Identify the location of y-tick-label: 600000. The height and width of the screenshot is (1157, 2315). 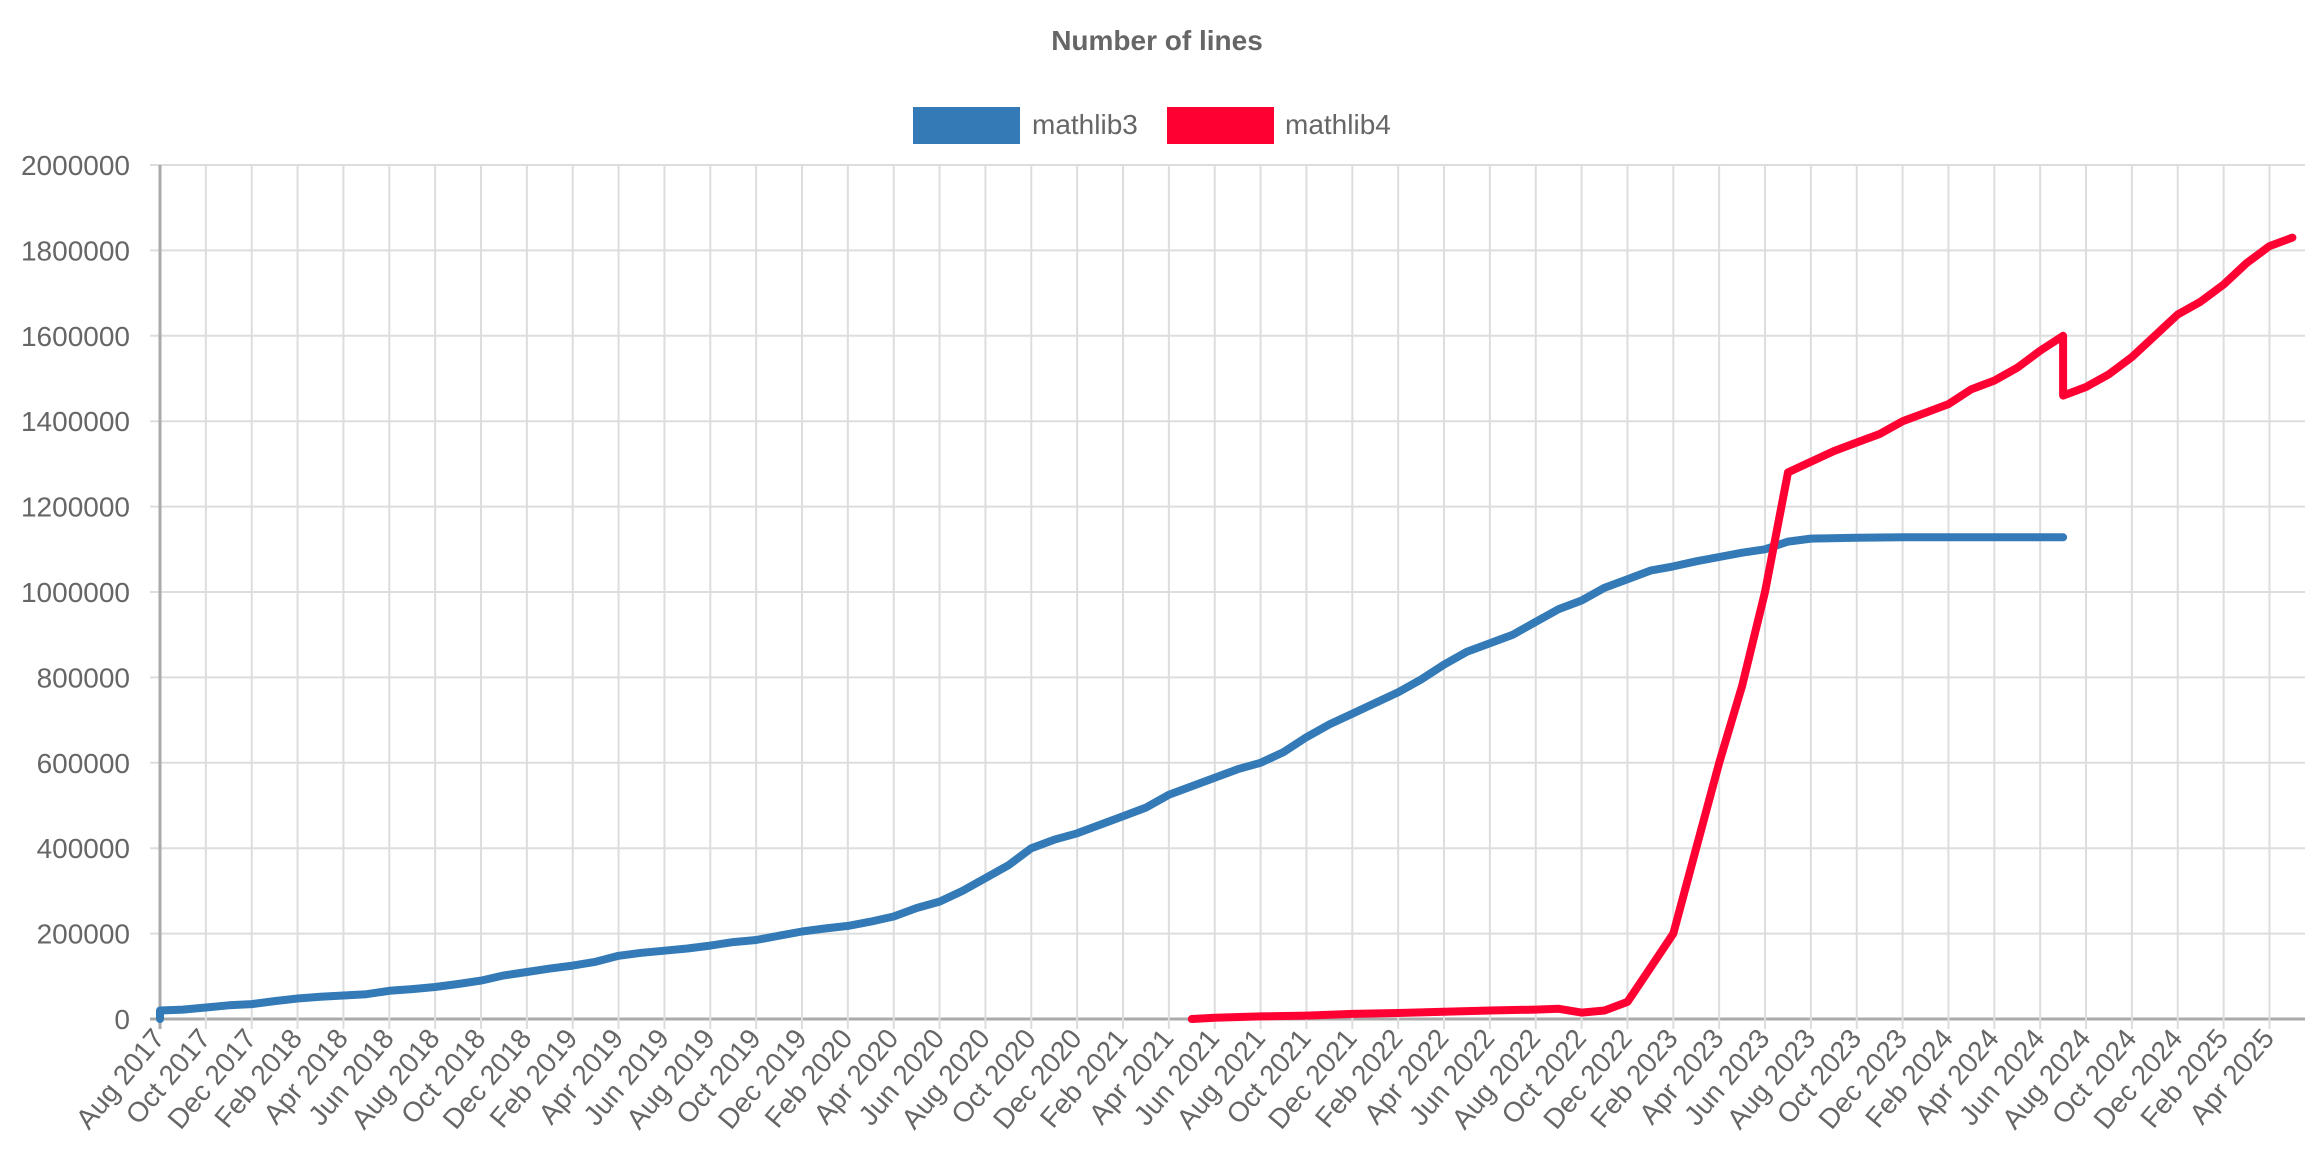
(83, 763).